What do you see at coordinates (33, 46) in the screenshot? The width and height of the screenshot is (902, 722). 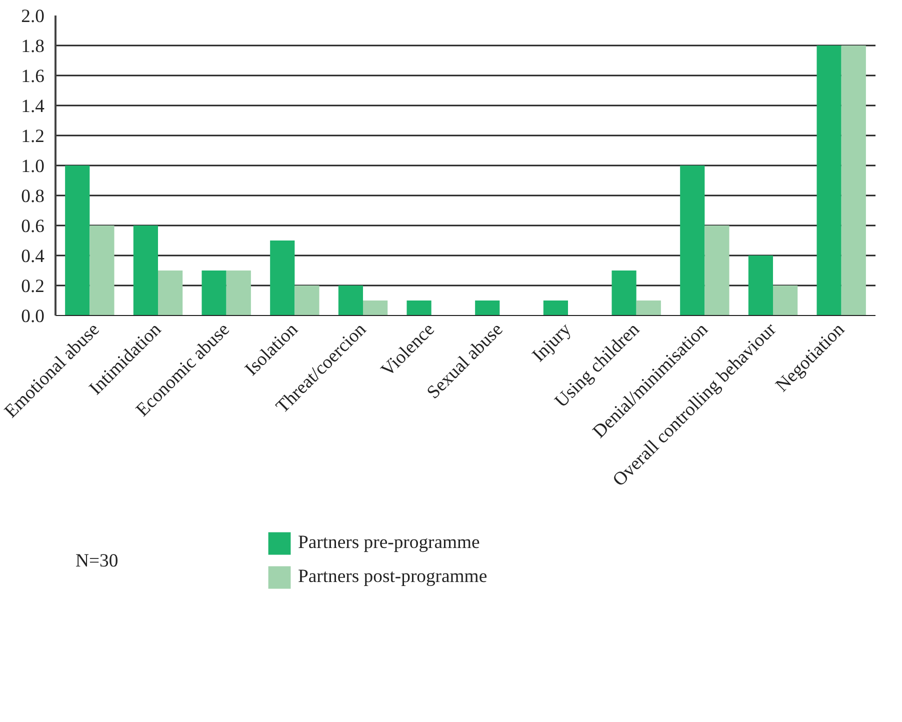 I see `y-tick-label: 1.8` at bounding box center [33, 46].